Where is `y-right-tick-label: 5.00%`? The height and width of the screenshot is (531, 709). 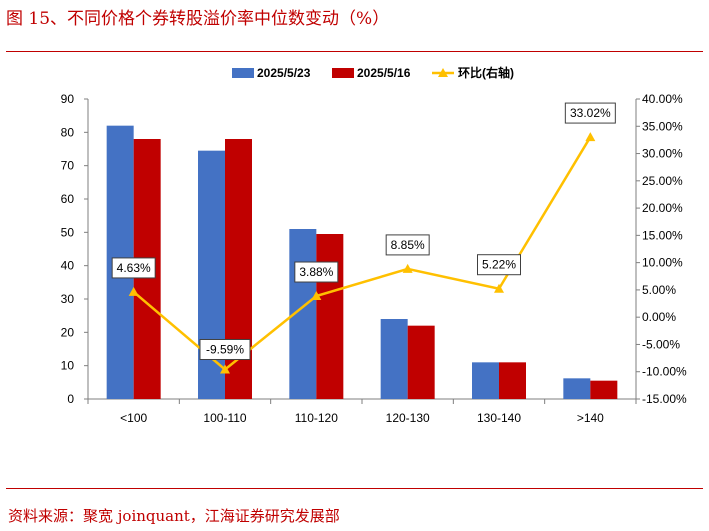 y-right-tick-label: 5.00% is located at coordinates (659, 290).